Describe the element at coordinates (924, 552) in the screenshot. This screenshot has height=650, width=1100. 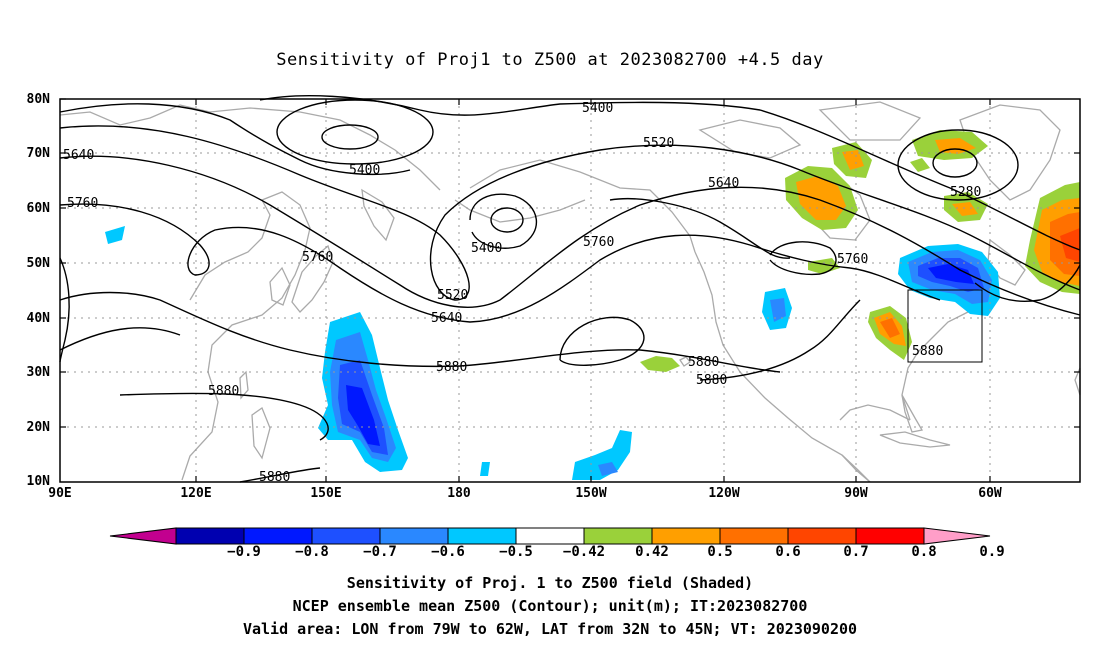
I see `colorbar-tick-label: 0.8` at that location.